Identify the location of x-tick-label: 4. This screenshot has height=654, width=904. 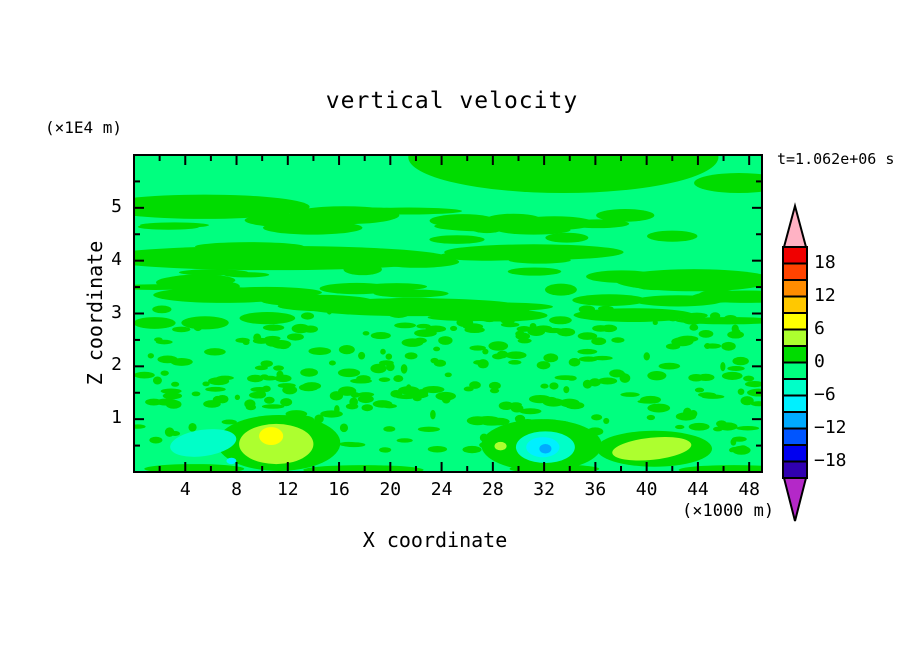
(185, 489).